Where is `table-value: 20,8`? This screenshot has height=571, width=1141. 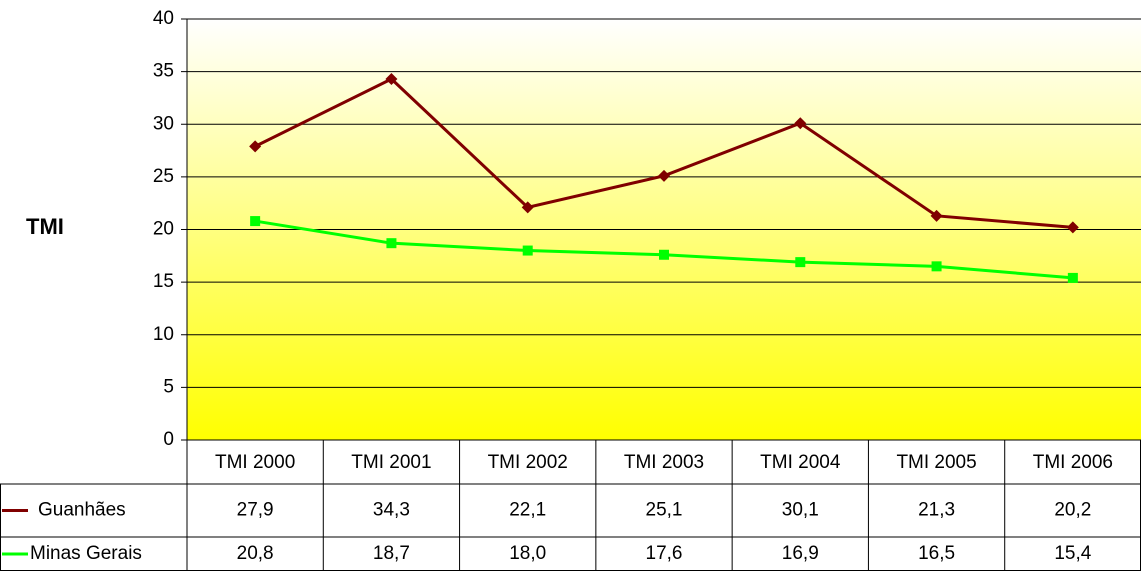 table-value: 20,8 is located at coordinates (255, 553).